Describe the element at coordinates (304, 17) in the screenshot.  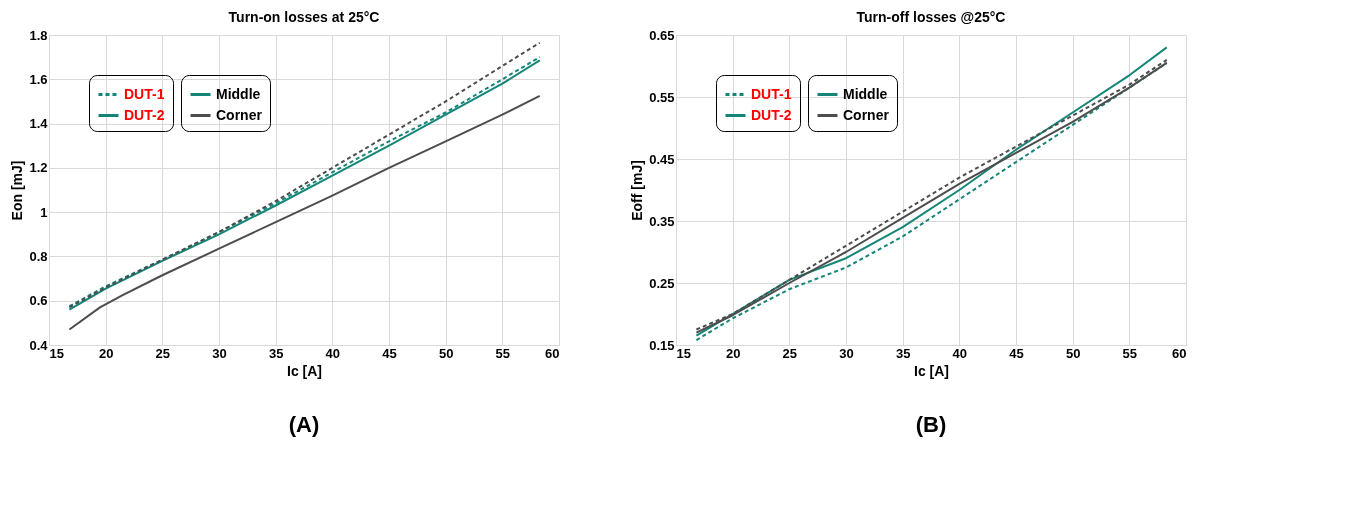
I see `chart-title: Turn-on losses at 25°C` at that location.